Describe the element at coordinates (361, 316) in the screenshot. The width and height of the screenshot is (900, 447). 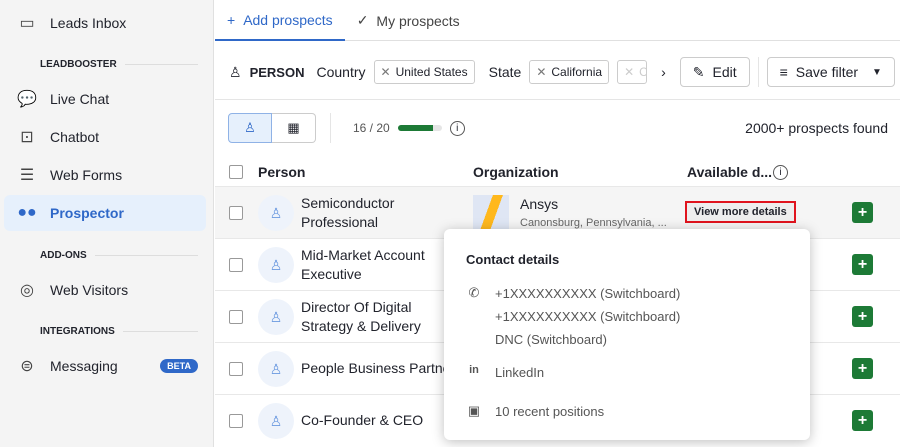
I see `person-title: Director Of Digital Strategy & Delivery` at that location.